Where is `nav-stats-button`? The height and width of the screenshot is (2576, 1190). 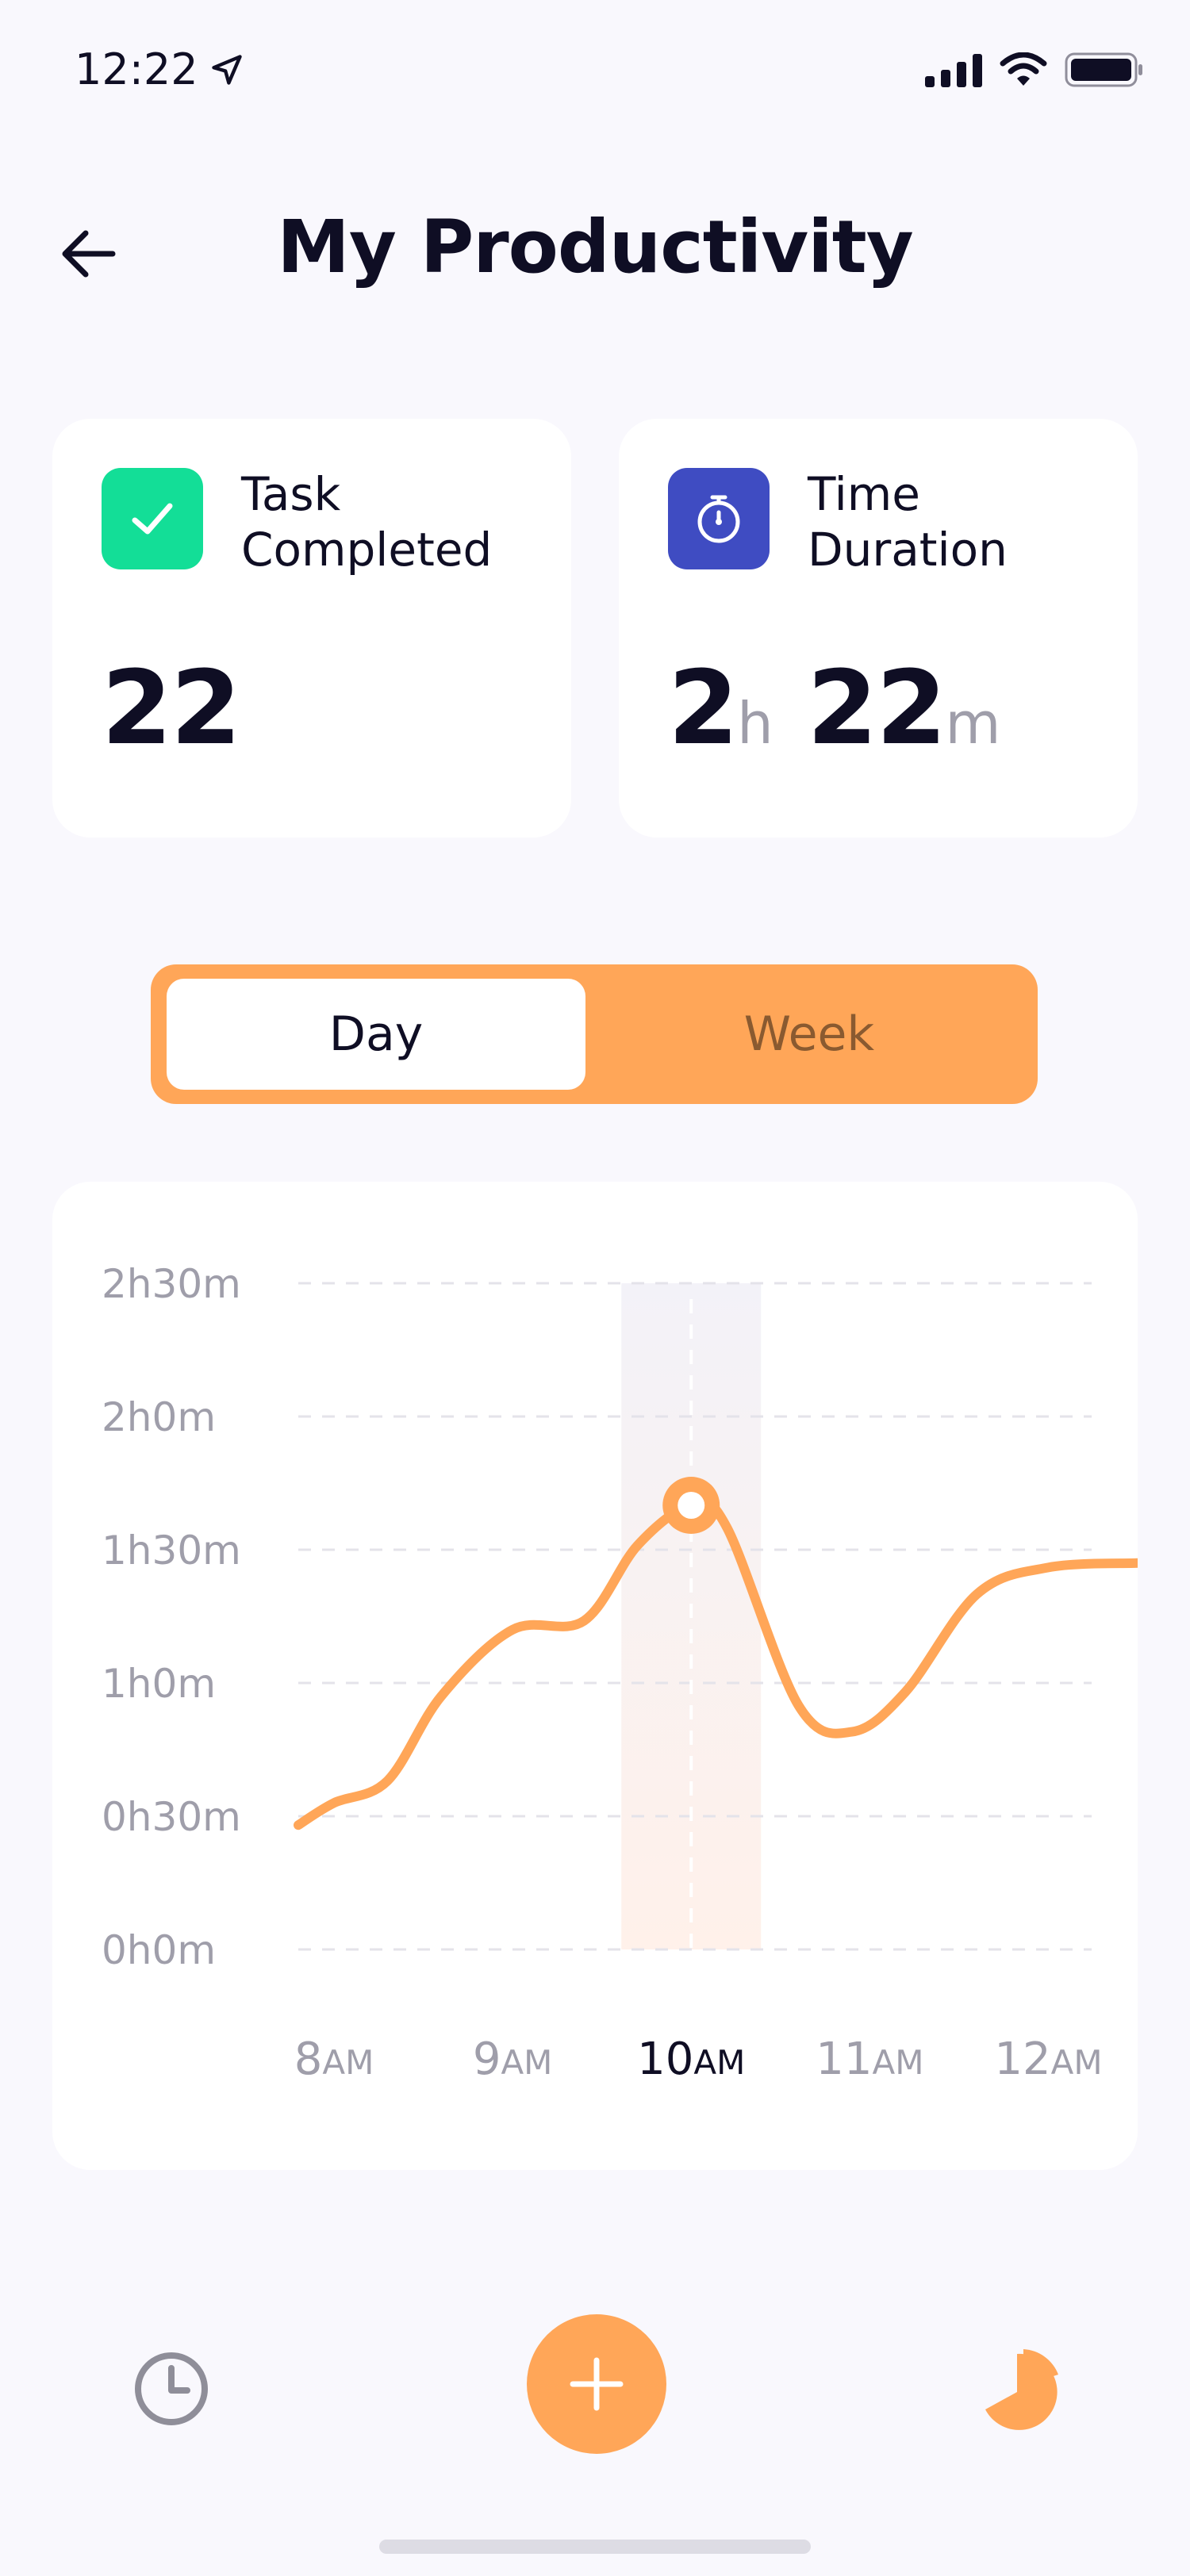
nav-stats-button is located at coordinates (1019, 2389).